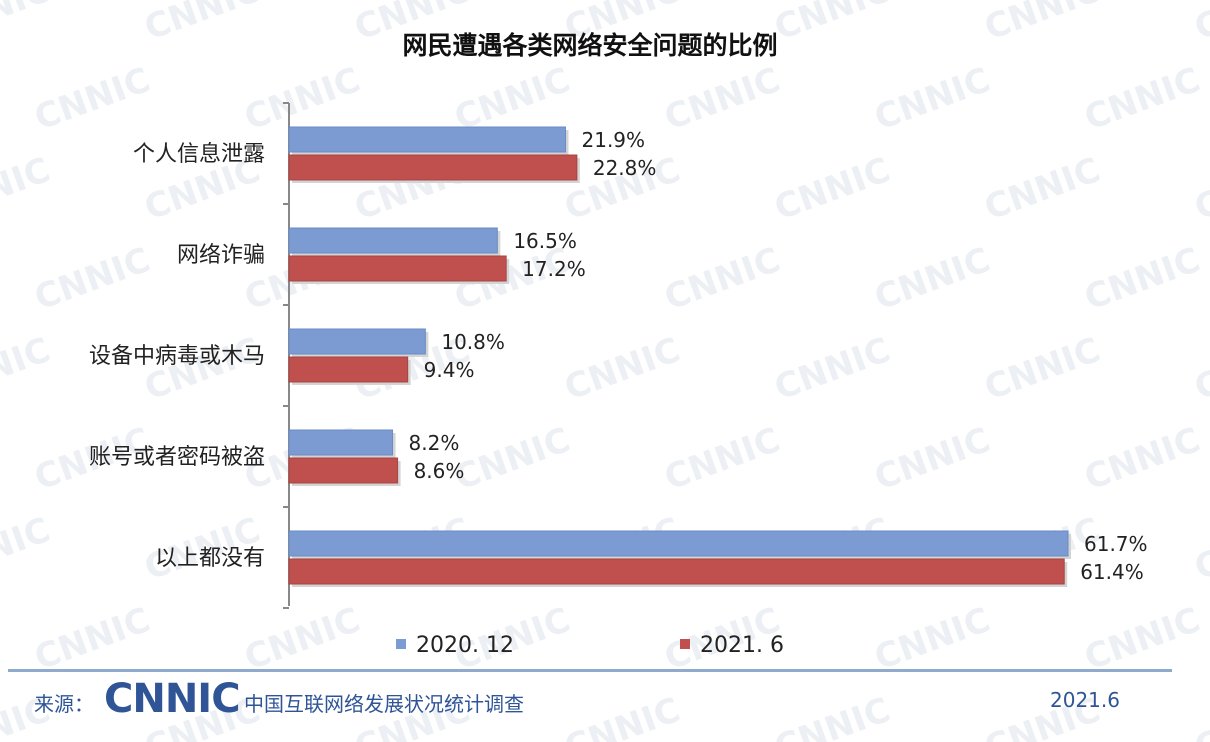  I want to click on category-label: 以上都没有, so click(210, 558).